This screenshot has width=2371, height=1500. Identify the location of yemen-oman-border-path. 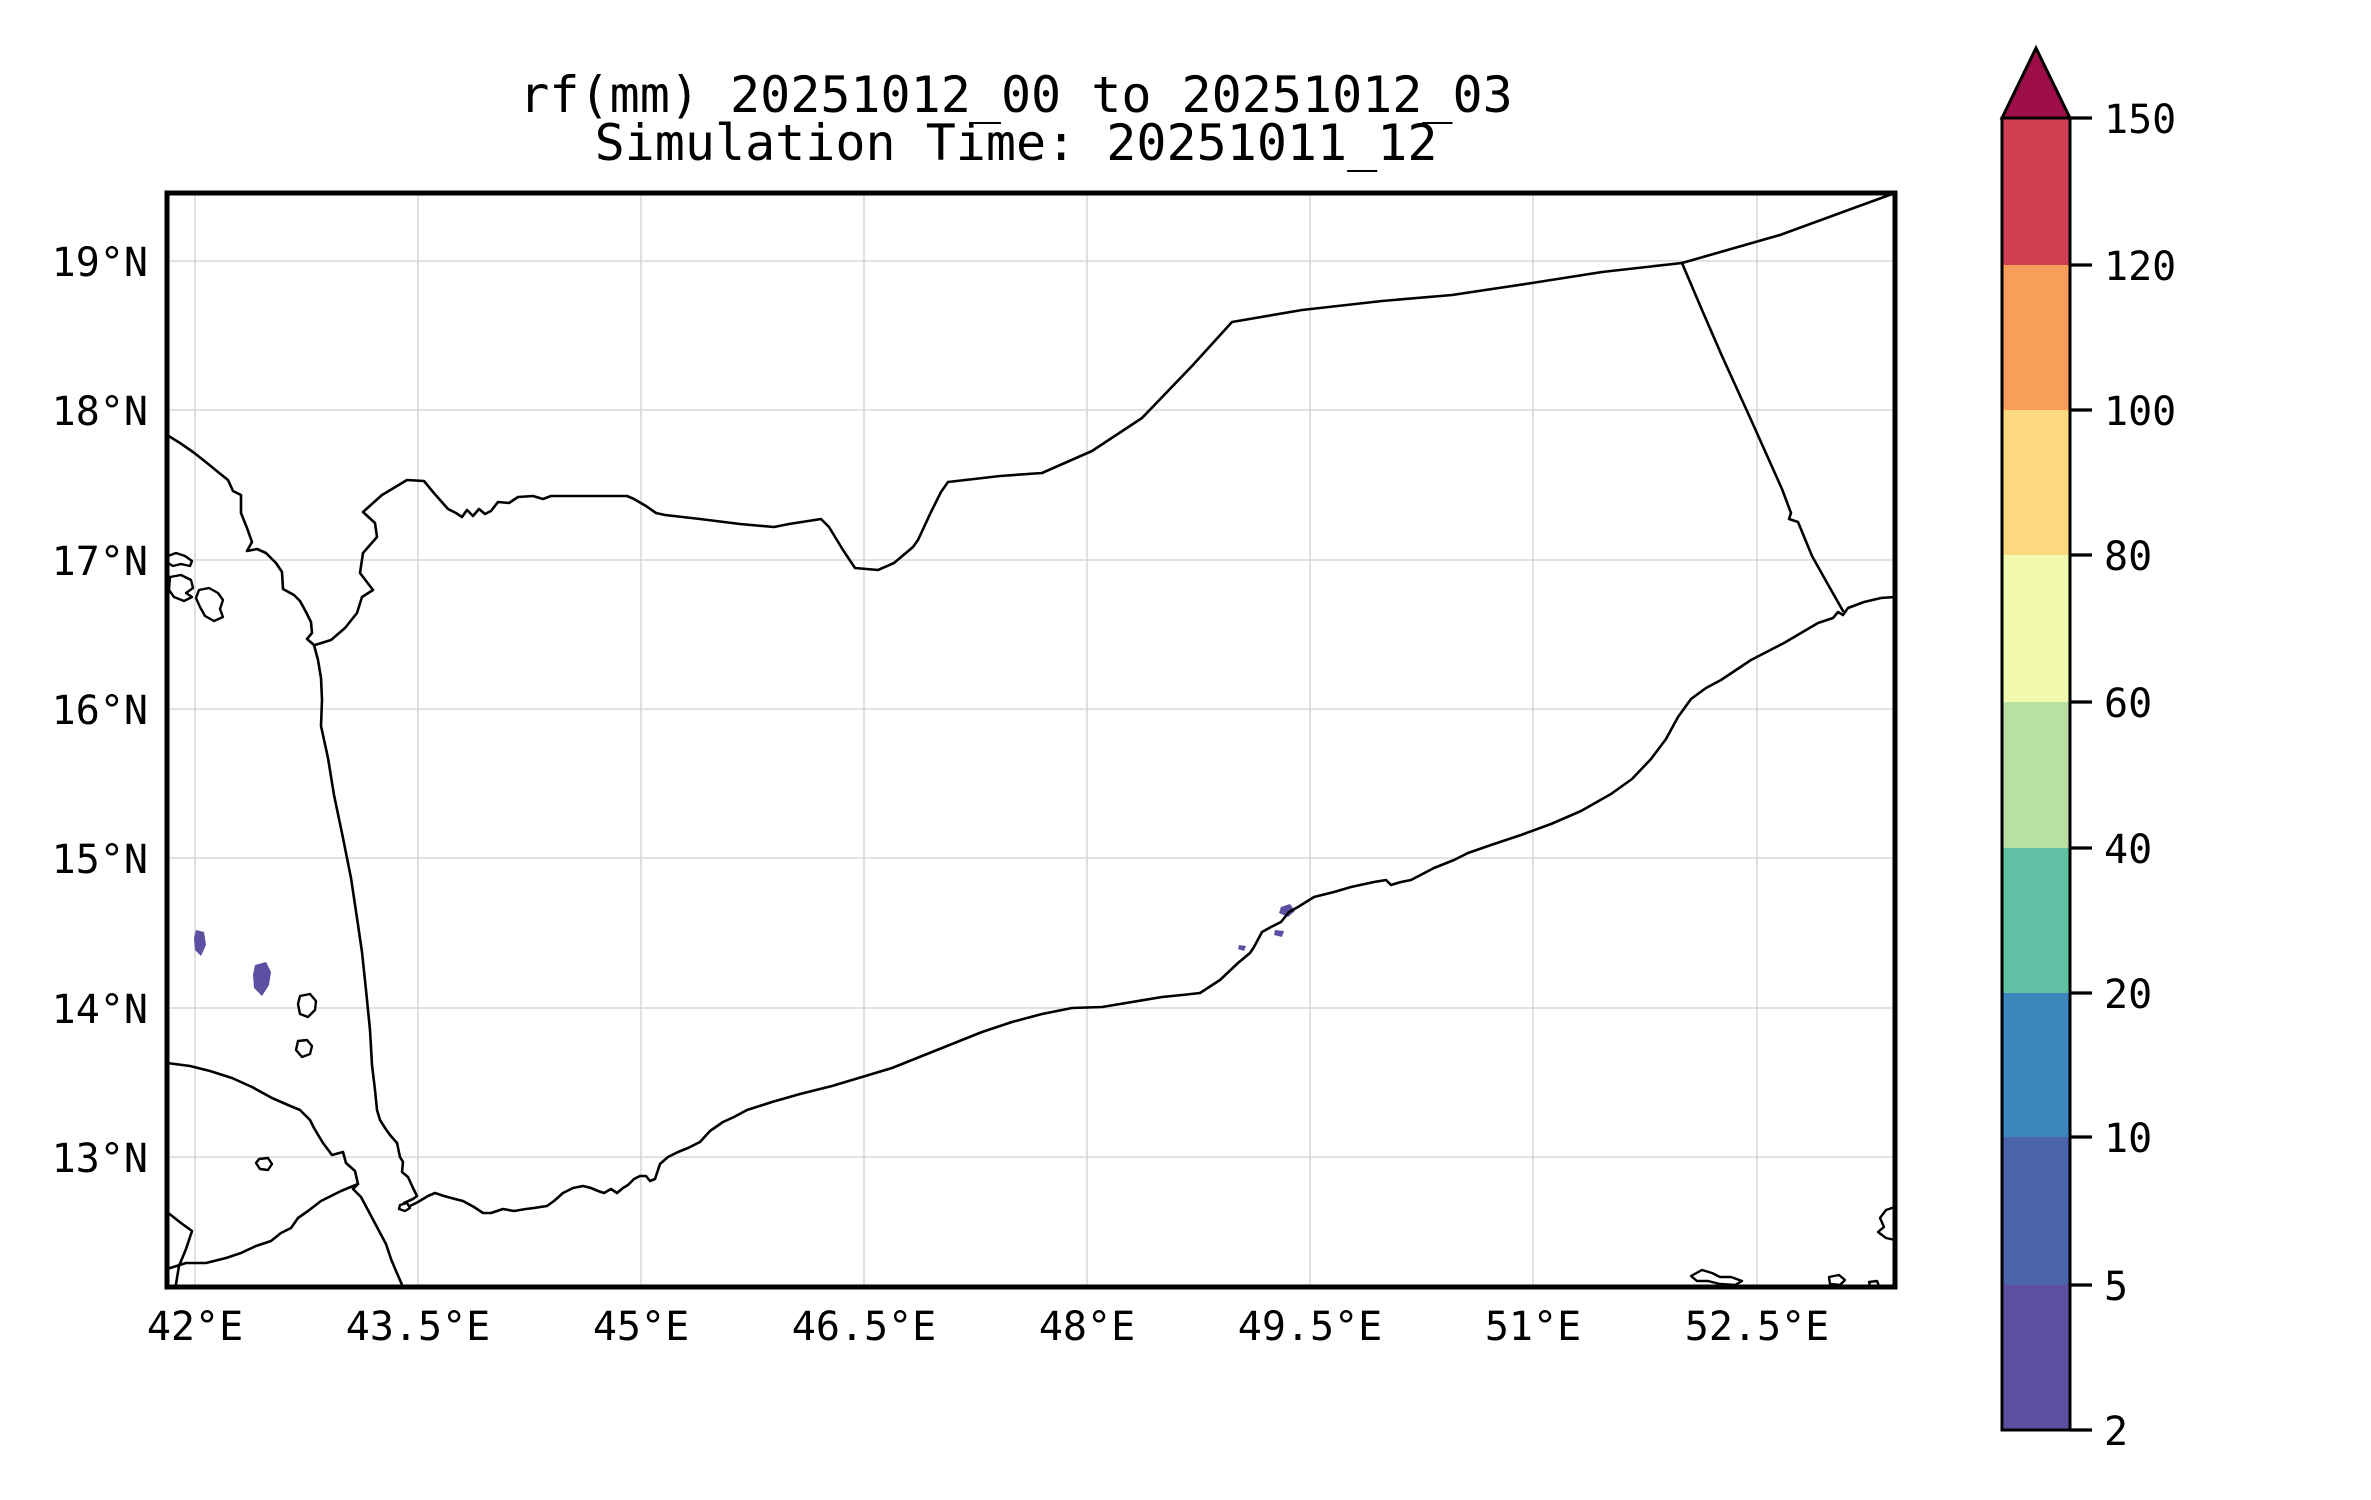
(1762, 437).